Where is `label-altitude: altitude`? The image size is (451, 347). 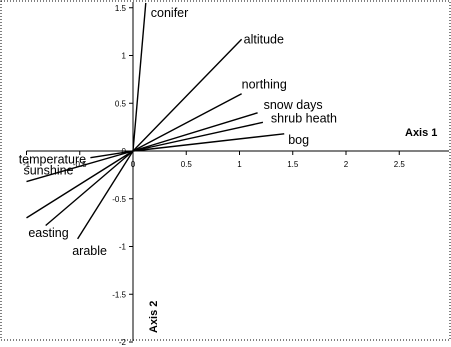 label-altitude: altitude is located at coordinates (264, 39).